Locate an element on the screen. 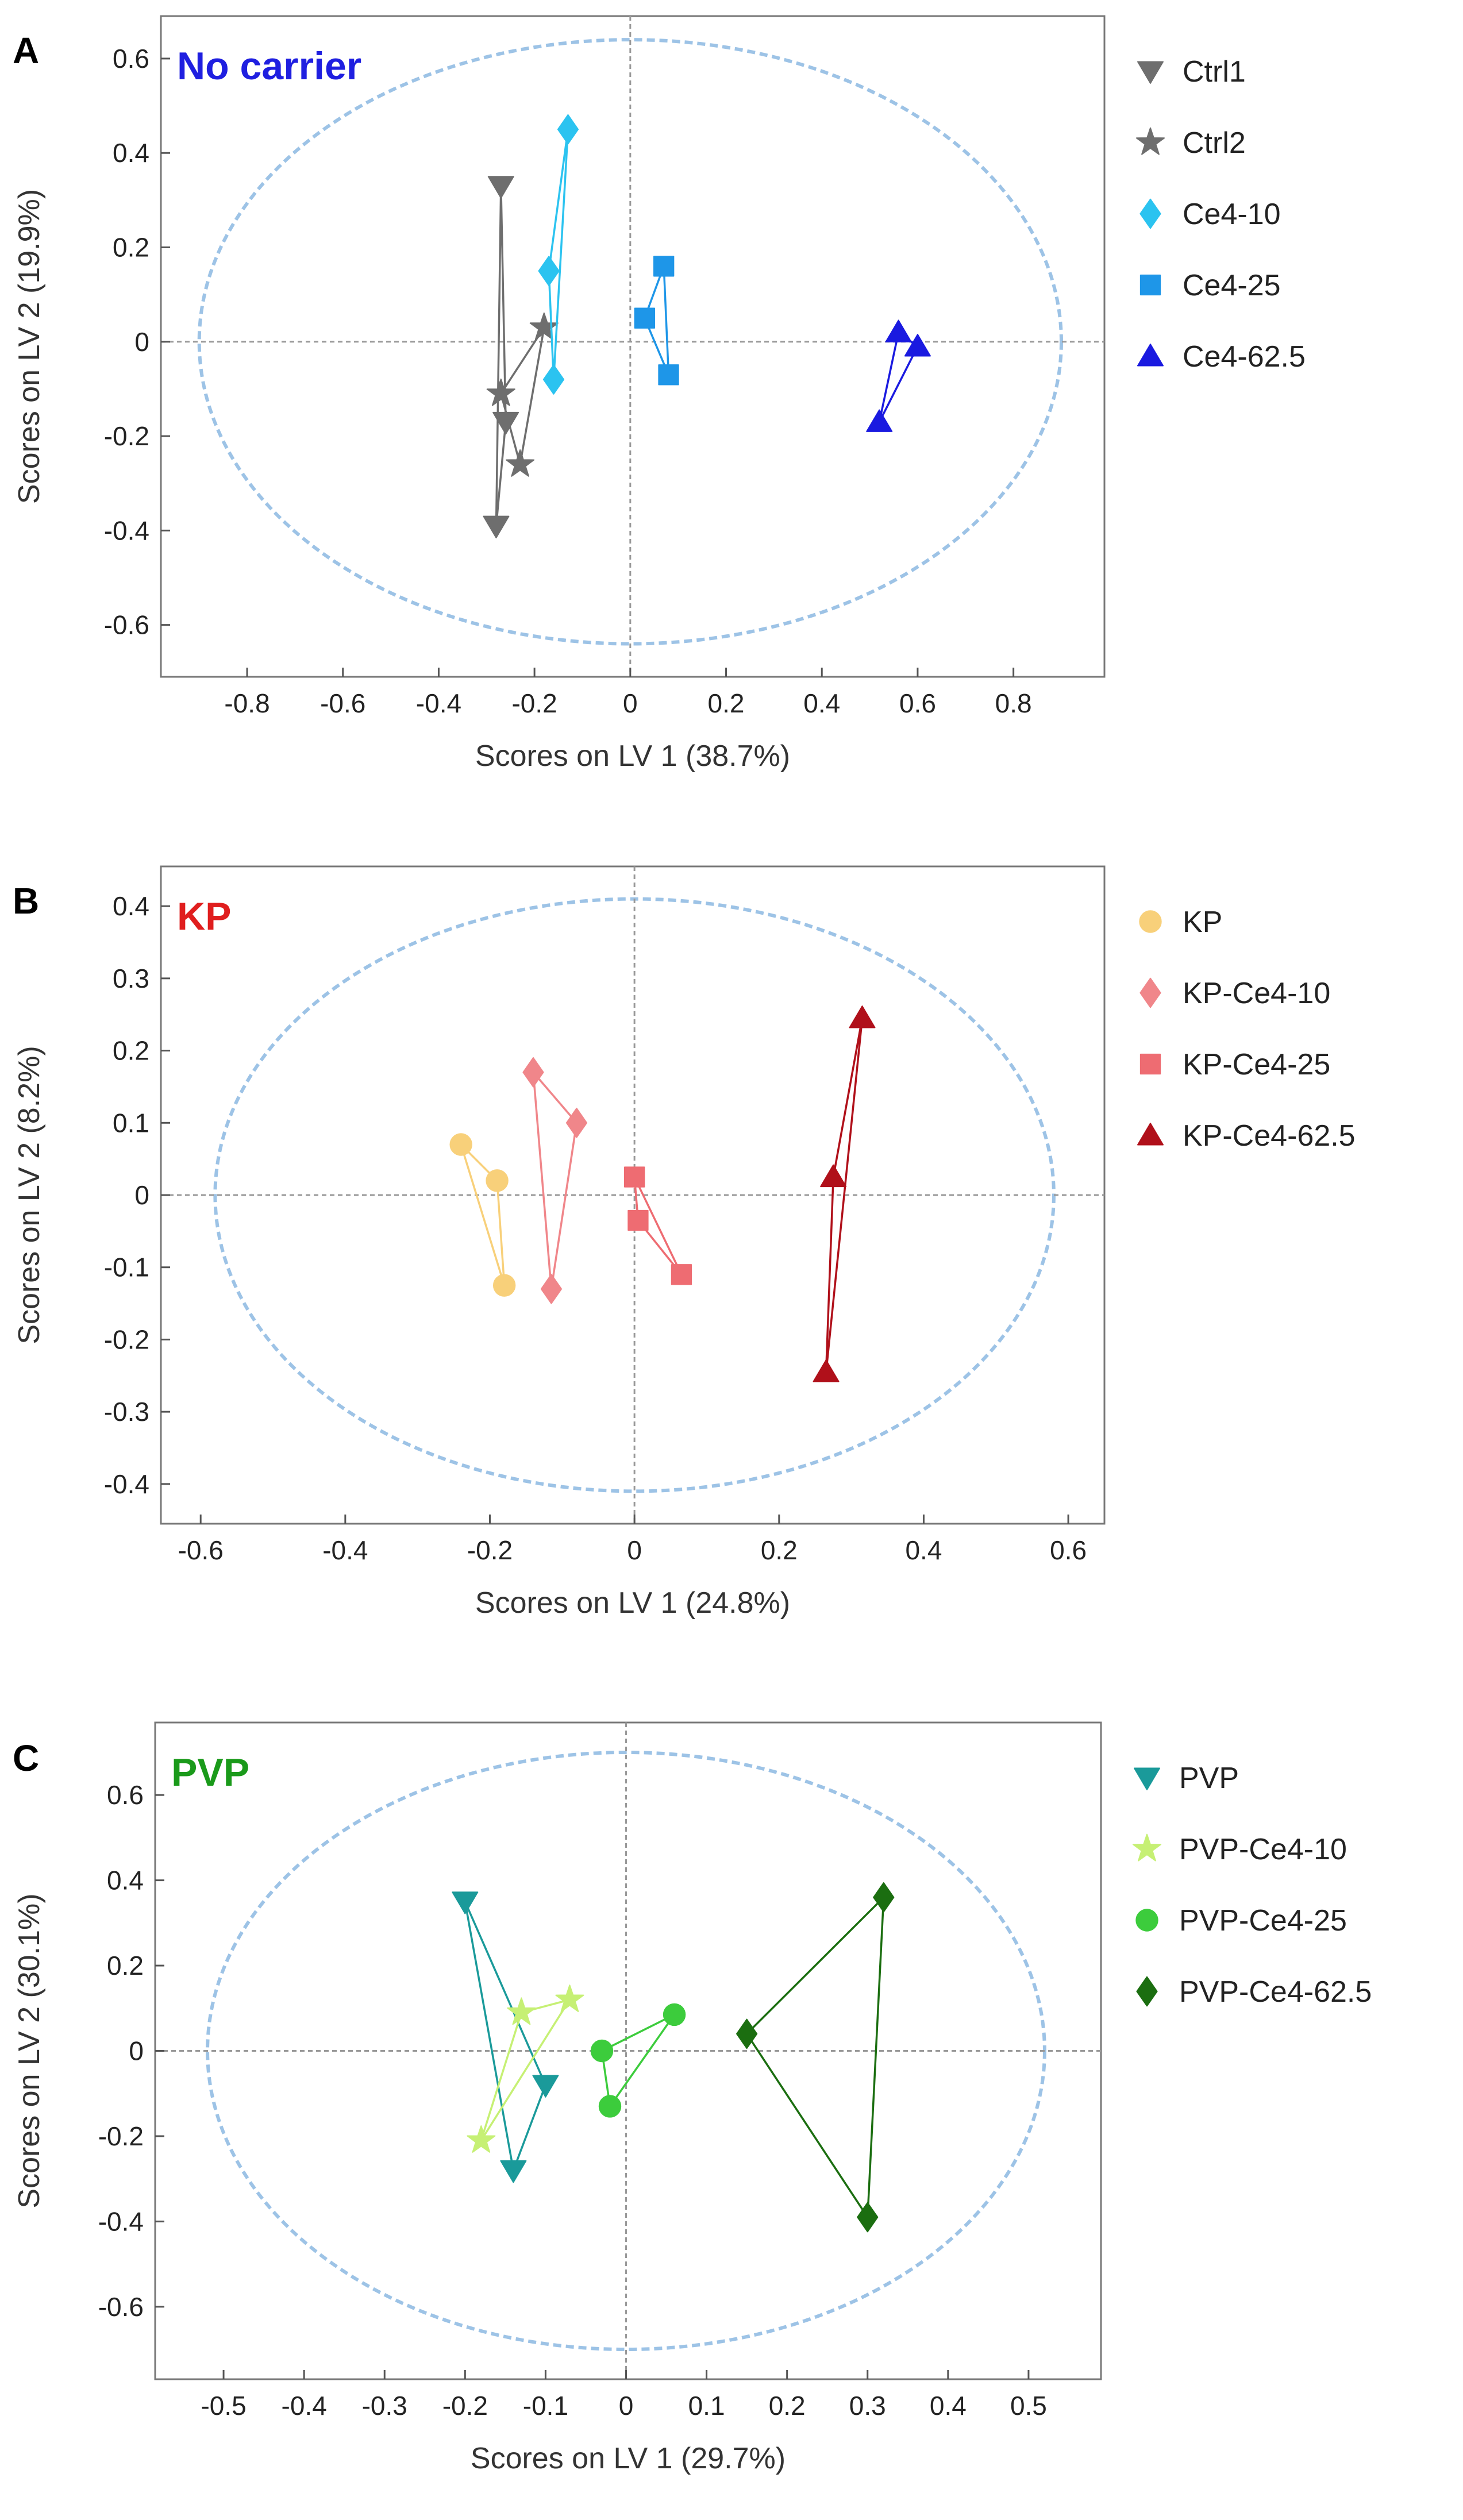 The height and width of the screenshot is (2520, 1463). x-tick-label: -0.5 is located at coordinates (223, 2406).